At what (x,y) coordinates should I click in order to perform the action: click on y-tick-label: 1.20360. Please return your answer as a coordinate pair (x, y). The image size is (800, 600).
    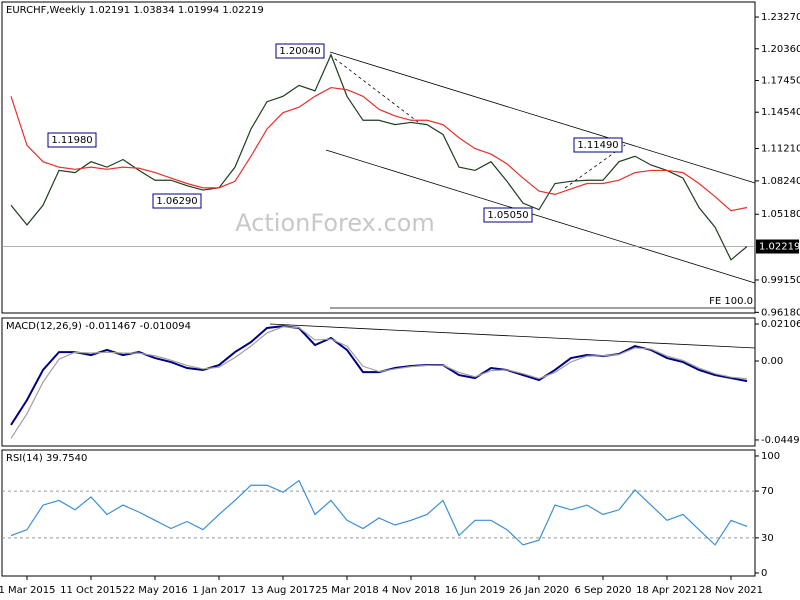
    Looking at the image, I should click on (780, 49).